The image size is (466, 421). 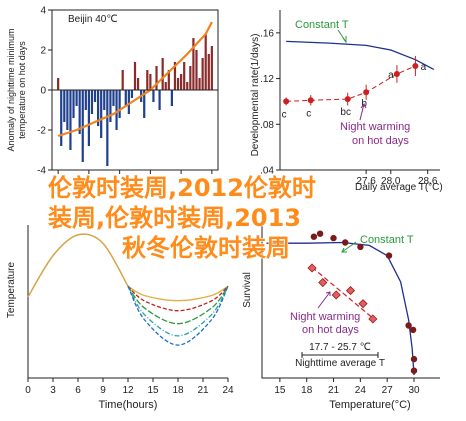 I want to click on x-ticks: 27.6 28.0 28.6, so click(x=397, y=178).